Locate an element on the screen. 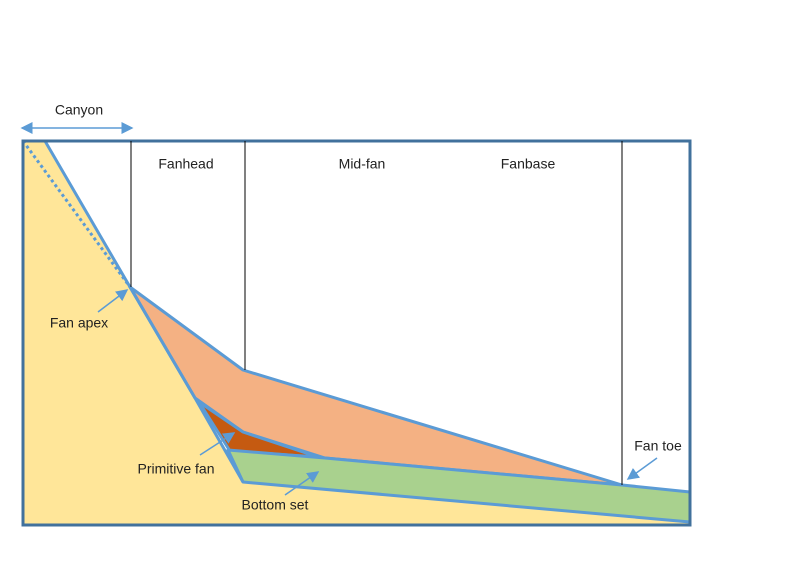 The image size is (787, 563). zone-label: Fanhead is located at coordinates (185, 164).